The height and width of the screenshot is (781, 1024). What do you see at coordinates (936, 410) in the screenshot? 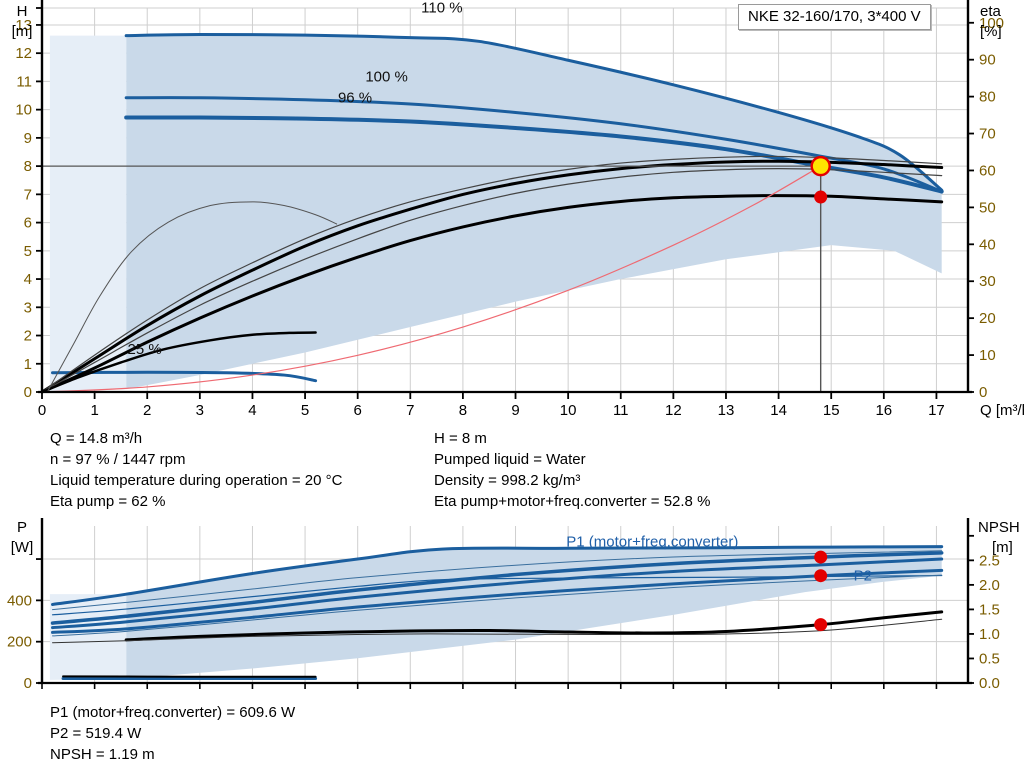
I see `svg-text: 17` at bounding box center [936, 410].